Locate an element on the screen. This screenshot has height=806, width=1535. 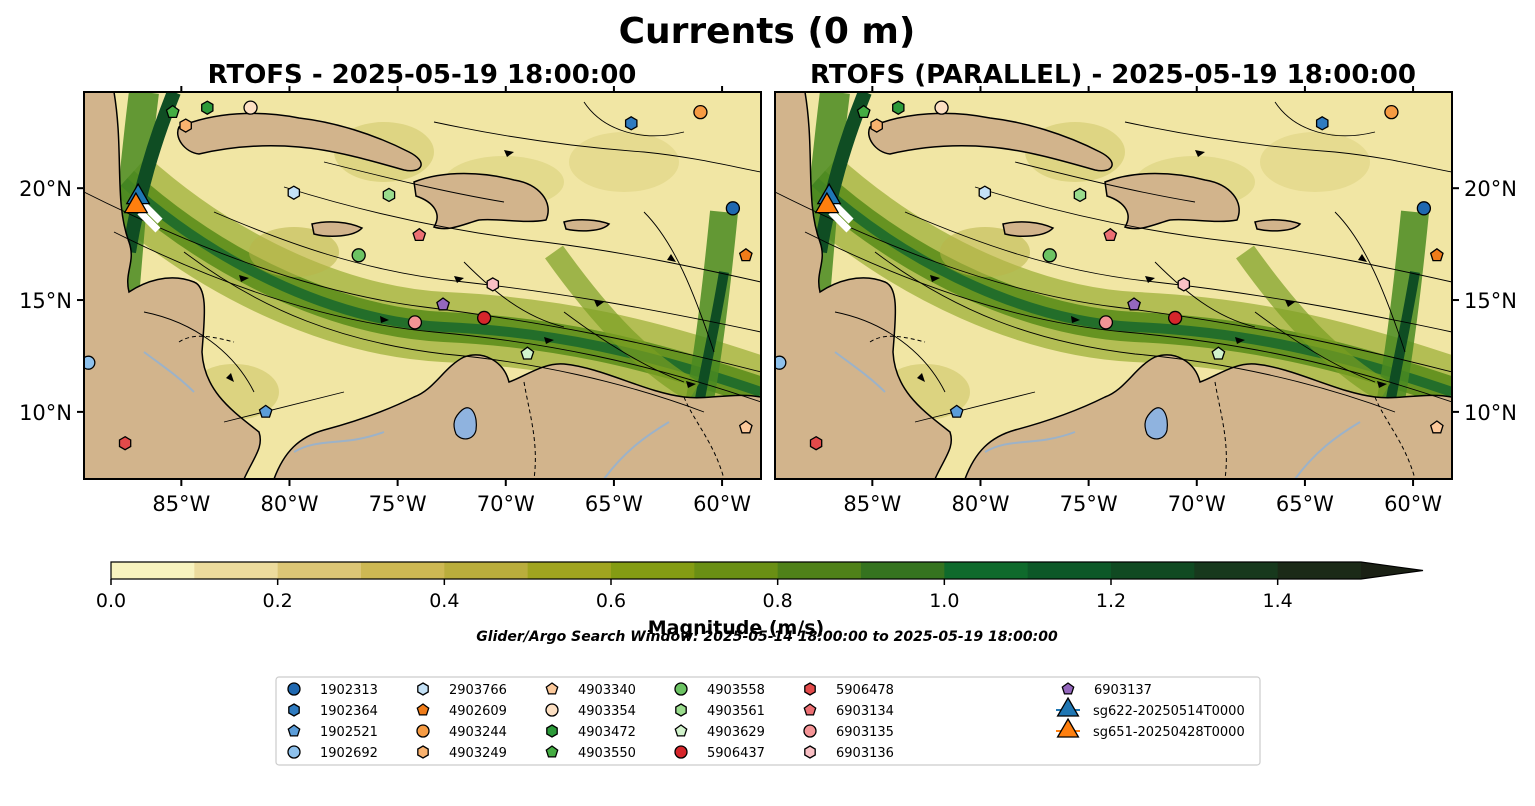
legend-label-4903244: 4903244 is located at coordinates (478, 732).